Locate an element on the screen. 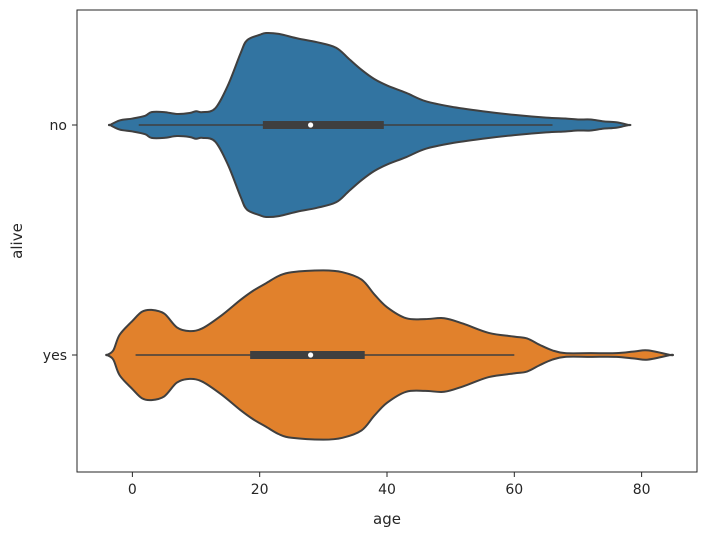 The width and height of the screenshot is (706, 534). x-tick-label-80: 80 is located at coordinates (642, 490).